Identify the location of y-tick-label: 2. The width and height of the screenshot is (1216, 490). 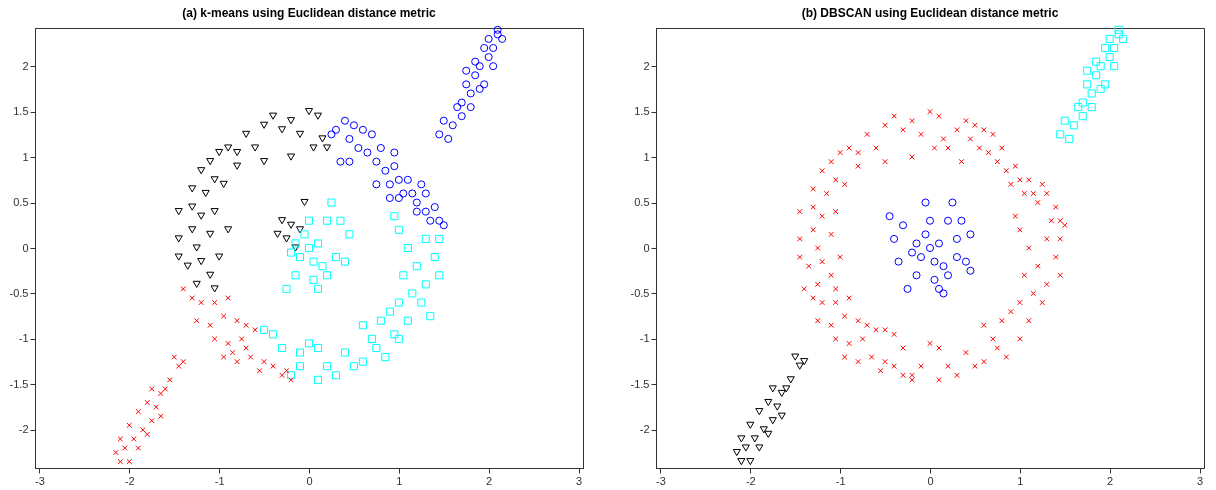
(25, 65).